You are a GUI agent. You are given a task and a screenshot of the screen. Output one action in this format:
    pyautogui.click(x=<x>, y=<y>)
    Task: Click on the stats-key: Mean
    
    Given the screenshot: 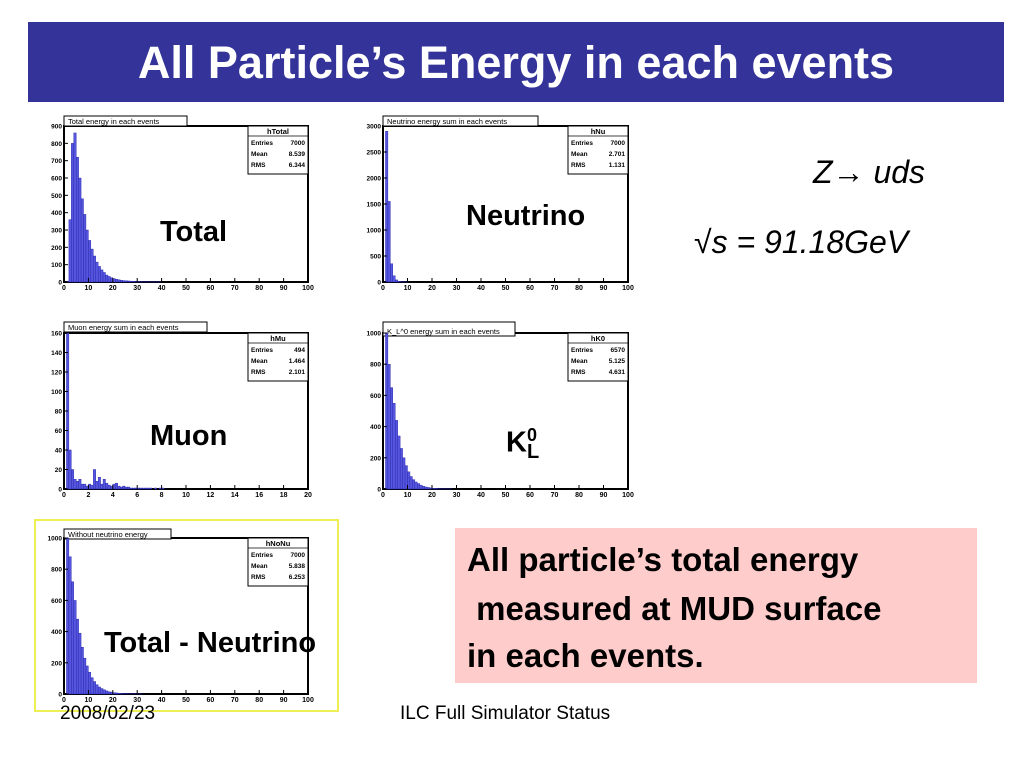 What is the action you would take?
    pyautogui.click(x=259, y=154)
    